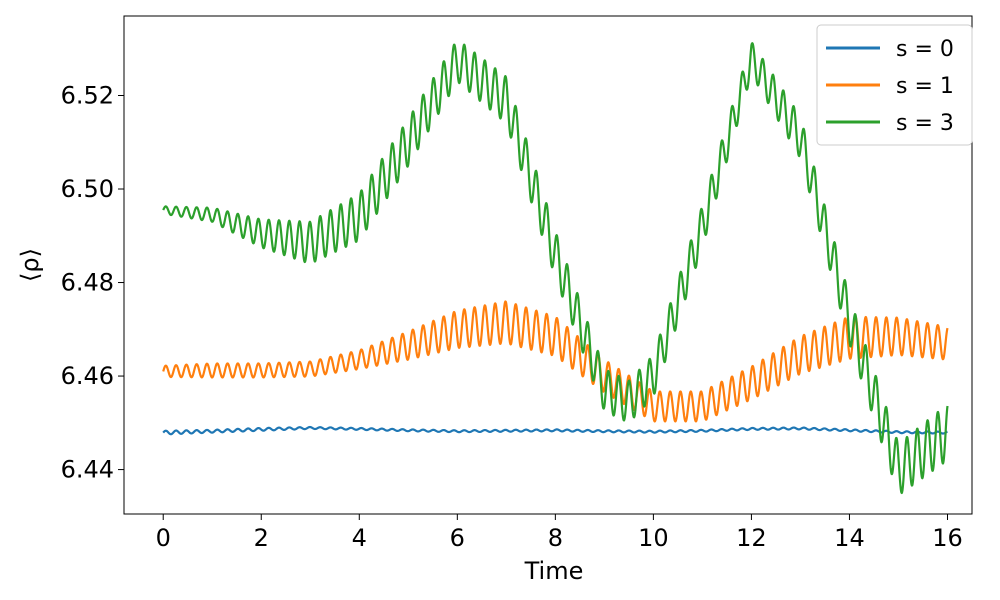 The width and height of the screenshot is (1000, 600). What do you see at coordinates (925, 49) in the screenshot?
I see `legend-label-s0: s = 0` at bounding box center [925, 49].